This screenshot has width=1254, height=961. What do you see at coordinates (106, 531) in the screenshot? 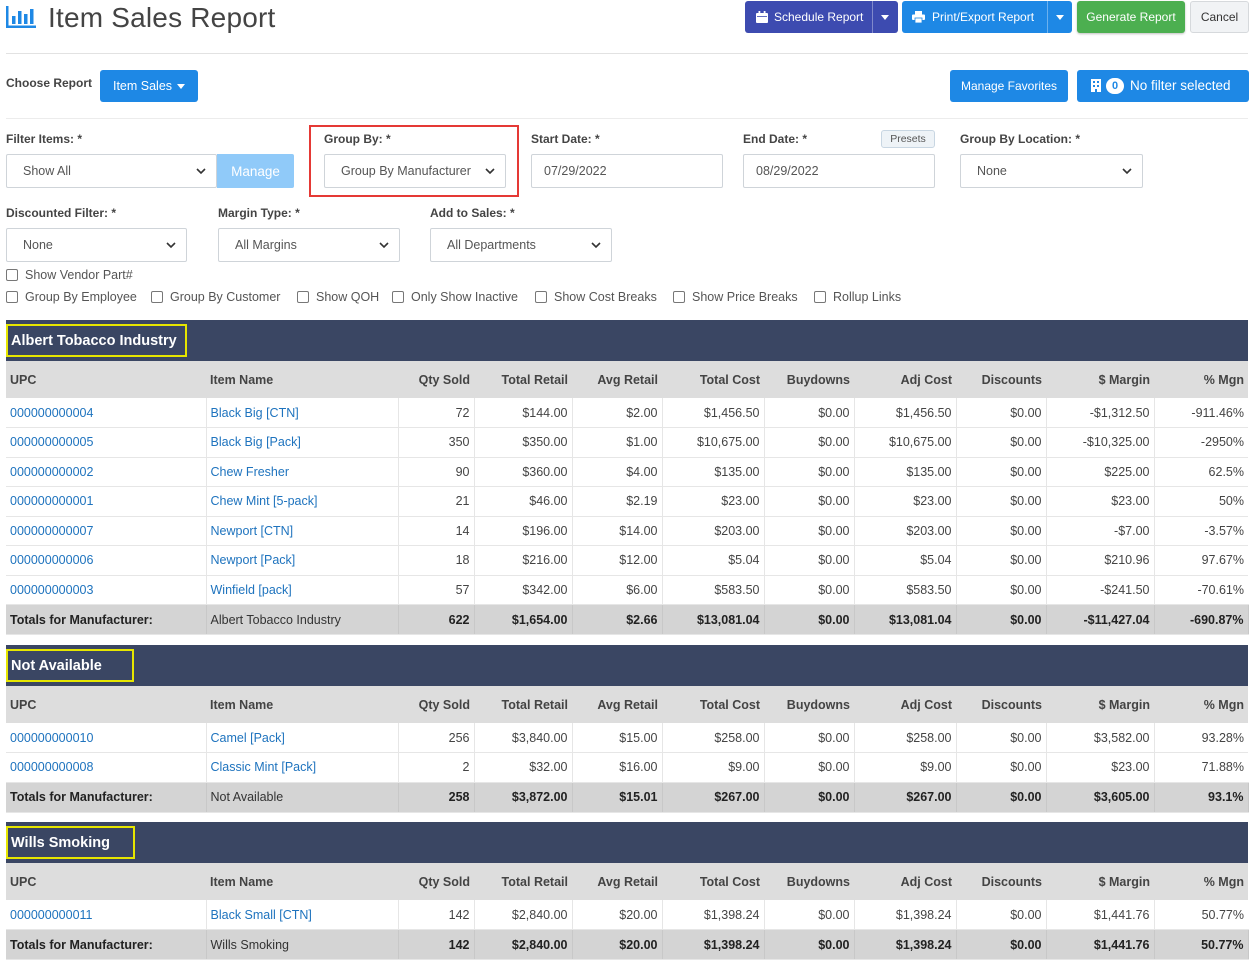
I see `upc-link: 000000000007` at bounding box center [106, 531].